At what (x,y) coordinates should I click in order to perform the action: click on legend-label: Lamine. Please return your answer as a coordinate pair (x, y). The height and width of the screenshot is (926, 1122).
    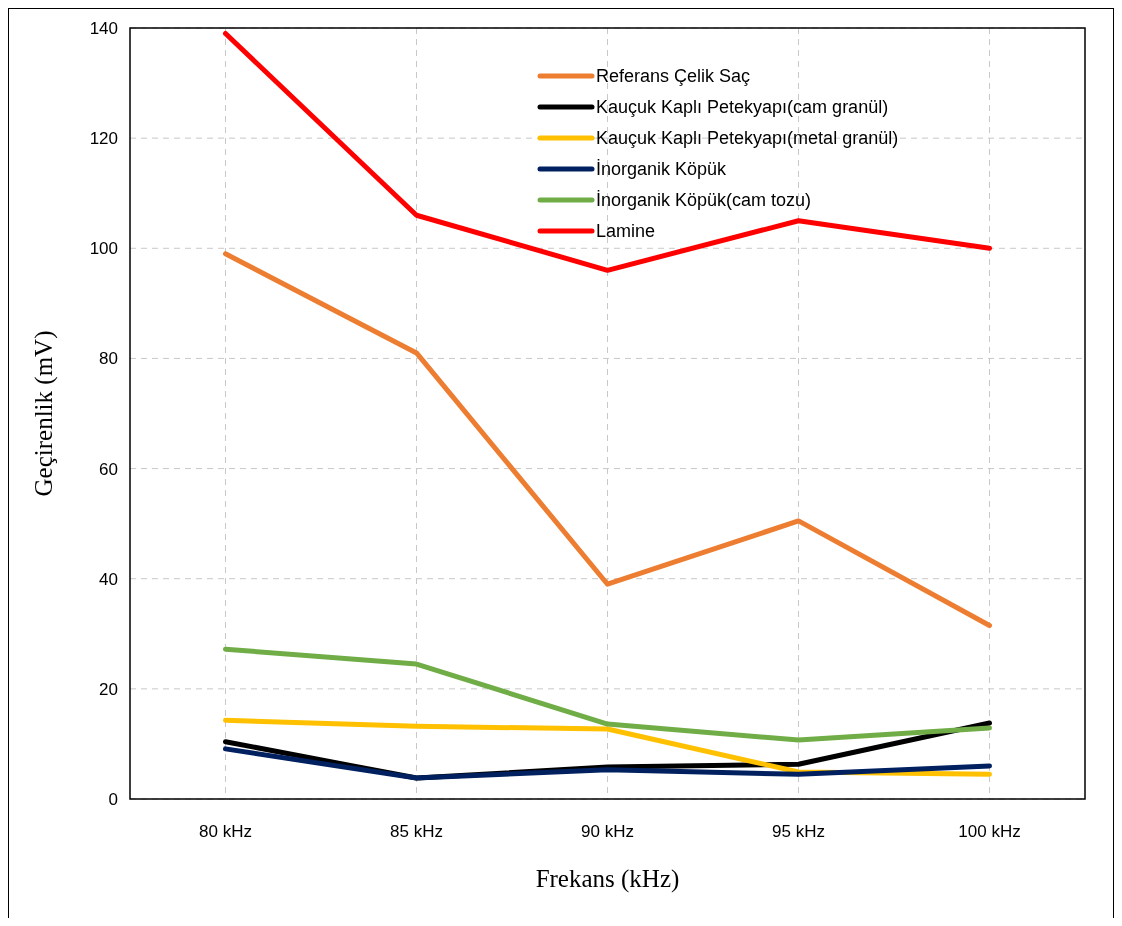
    Looking at the image, I should click on (626, 231).